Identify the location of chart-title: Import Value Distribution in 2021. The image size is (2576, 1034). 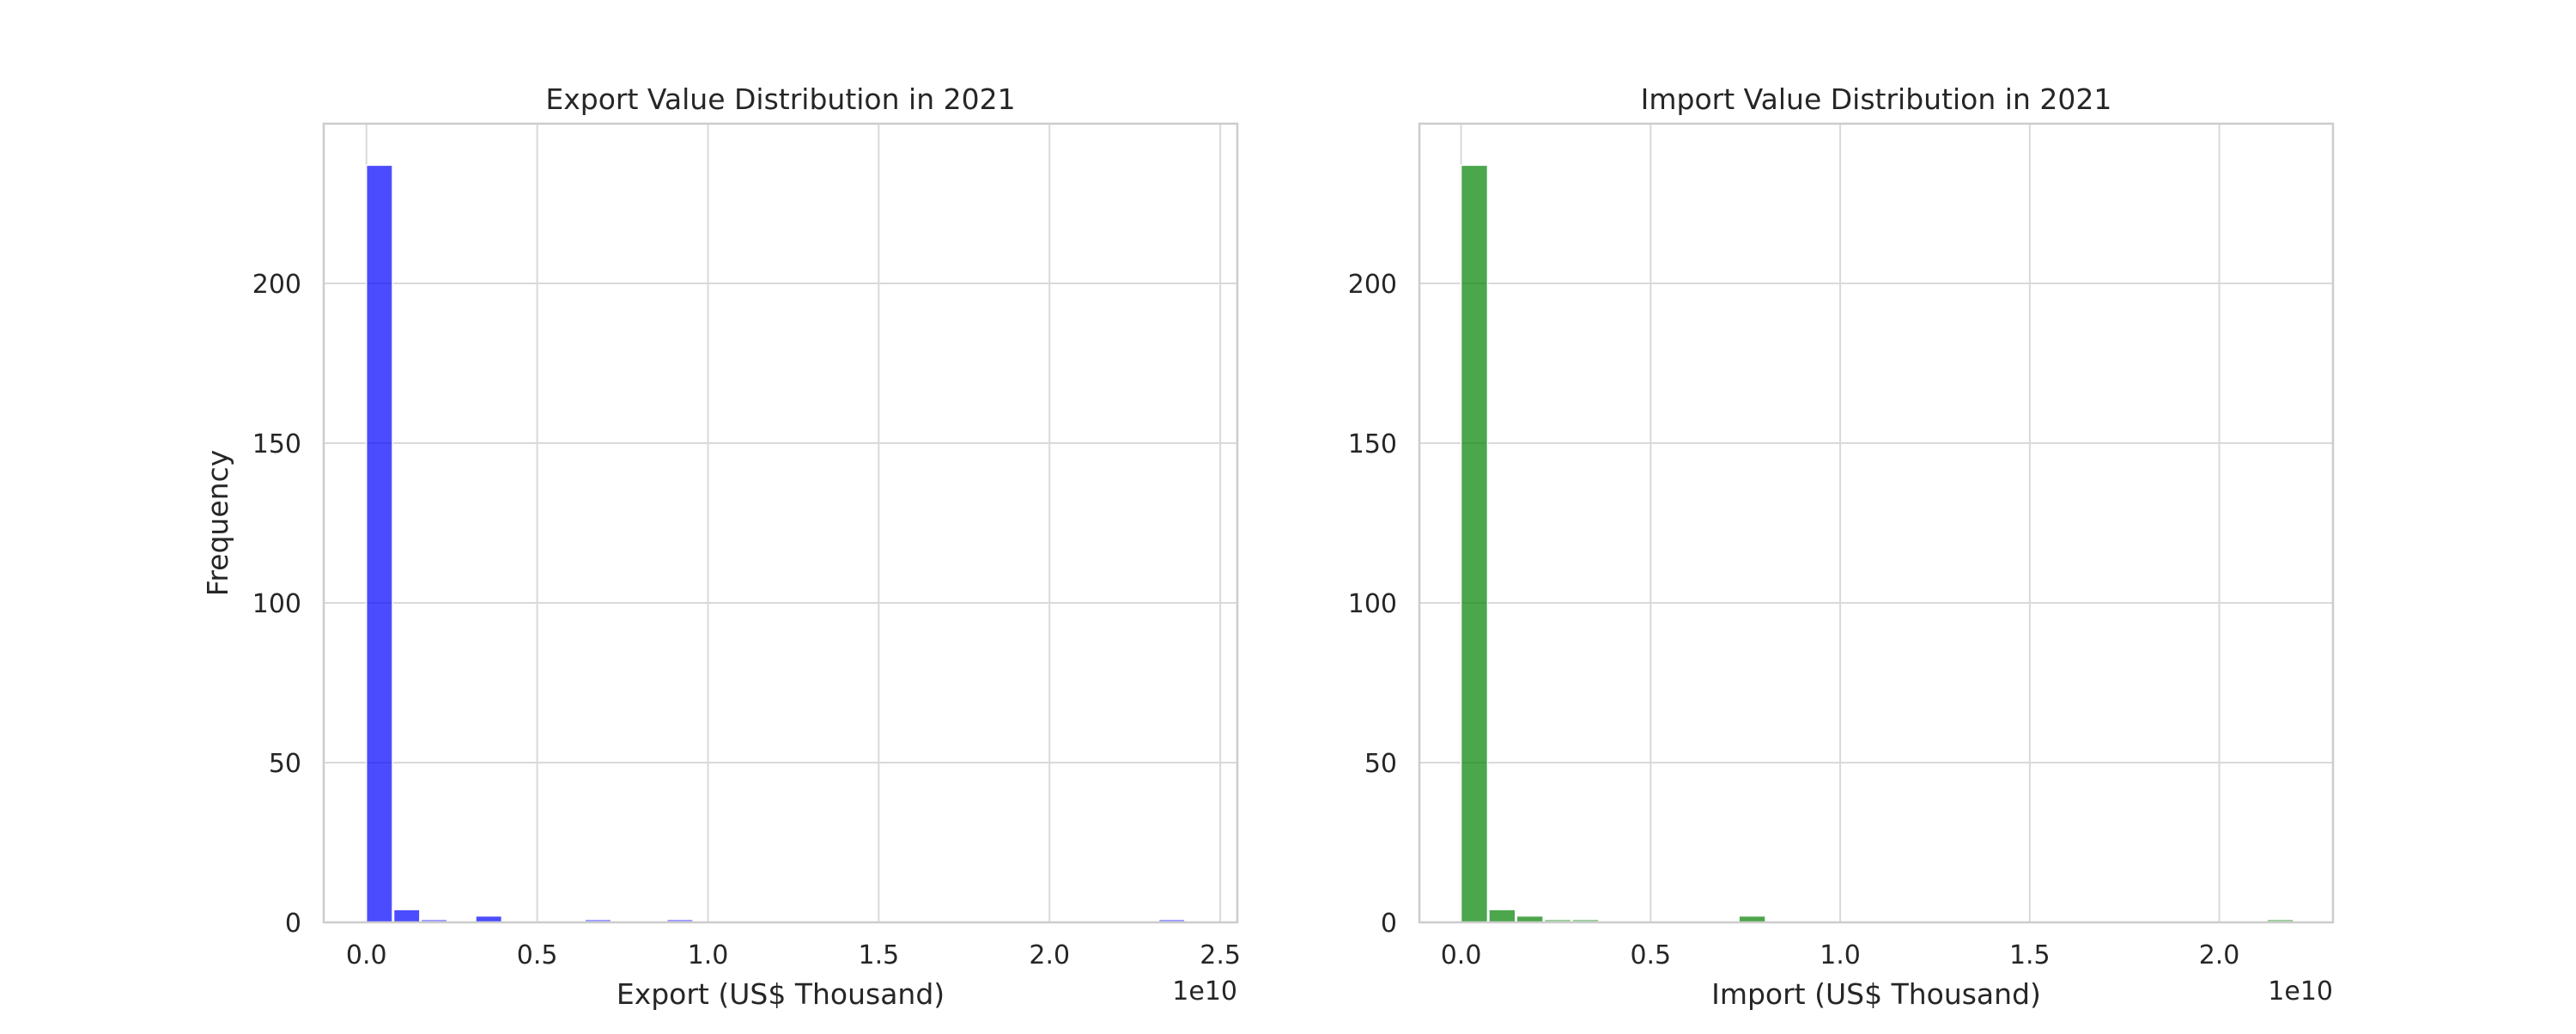
(1877, 99).